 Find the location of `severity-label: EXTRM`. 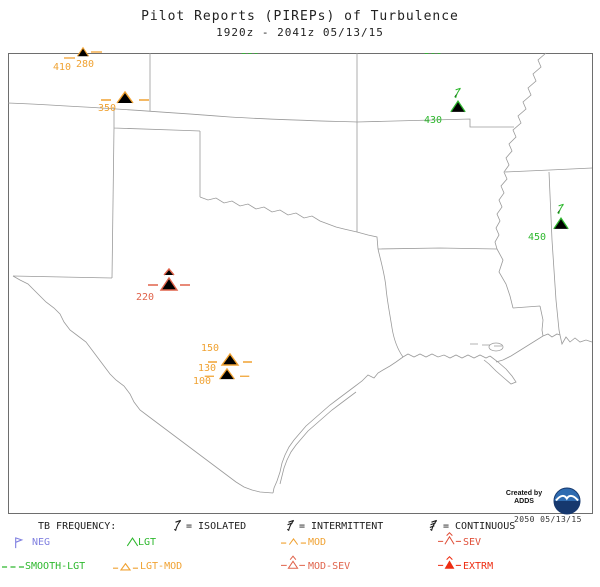

severity-label: EXTRM is located at coordinates (478, 566).